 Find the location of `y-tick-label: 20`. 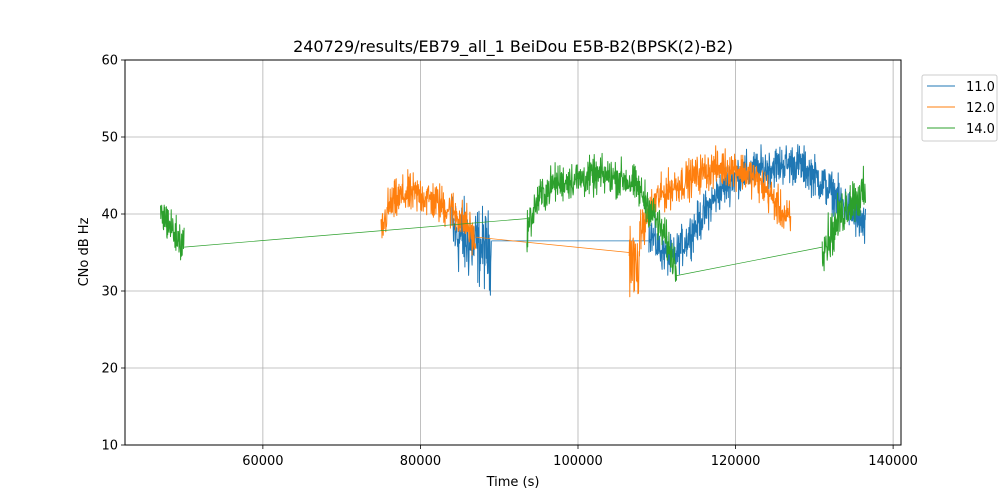

y-tick-label: 20 is located at coordinates (109, 369).